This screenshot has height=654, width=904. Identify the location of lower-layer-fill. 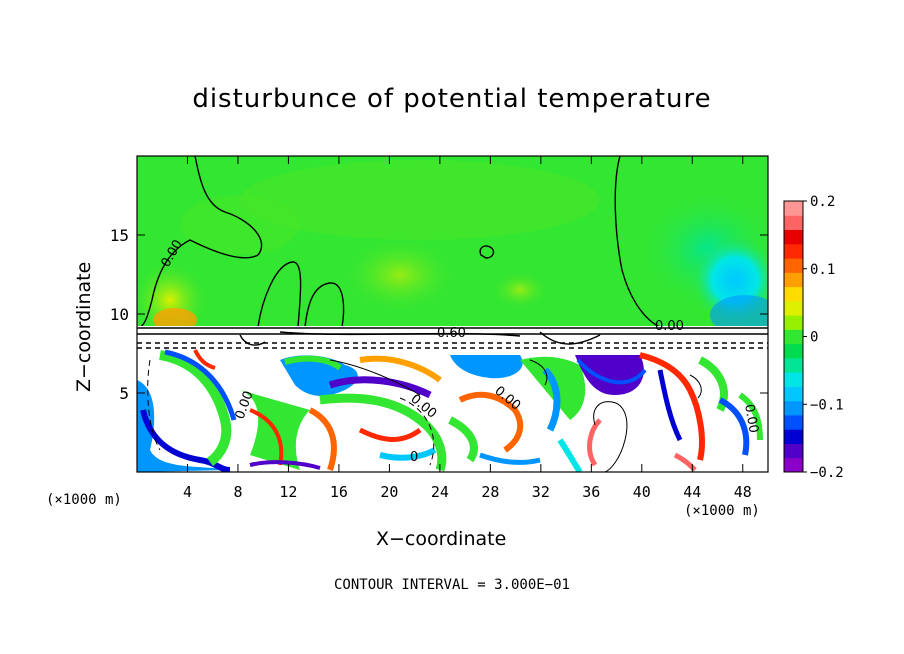
(452, 411).